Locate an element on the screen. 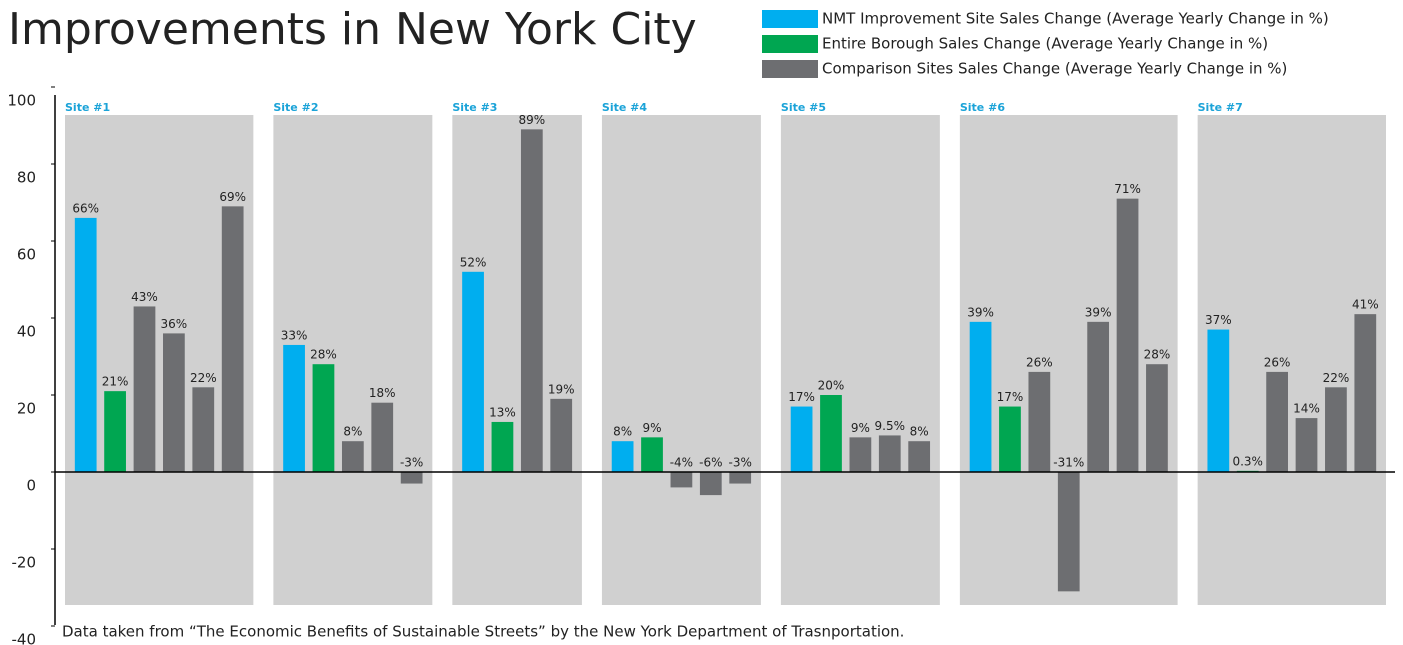 The image size is (1403, 645). value-label: -6% is located at coordinates (710, 463).